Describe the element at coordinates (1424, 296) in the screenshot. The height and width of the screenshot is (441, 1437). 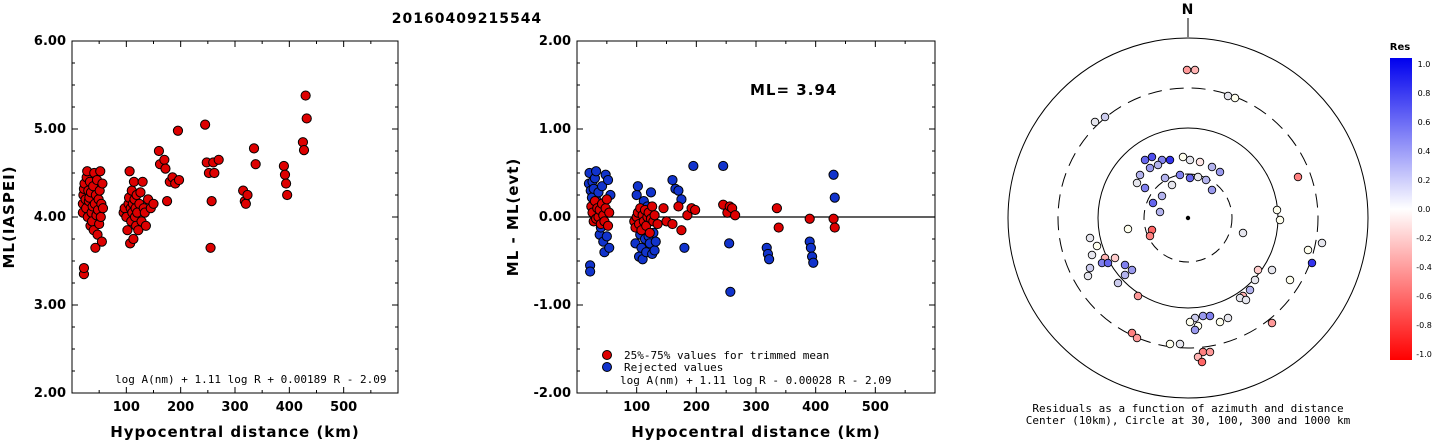
I see `colorbar-tick-label: -0.6` at that location.